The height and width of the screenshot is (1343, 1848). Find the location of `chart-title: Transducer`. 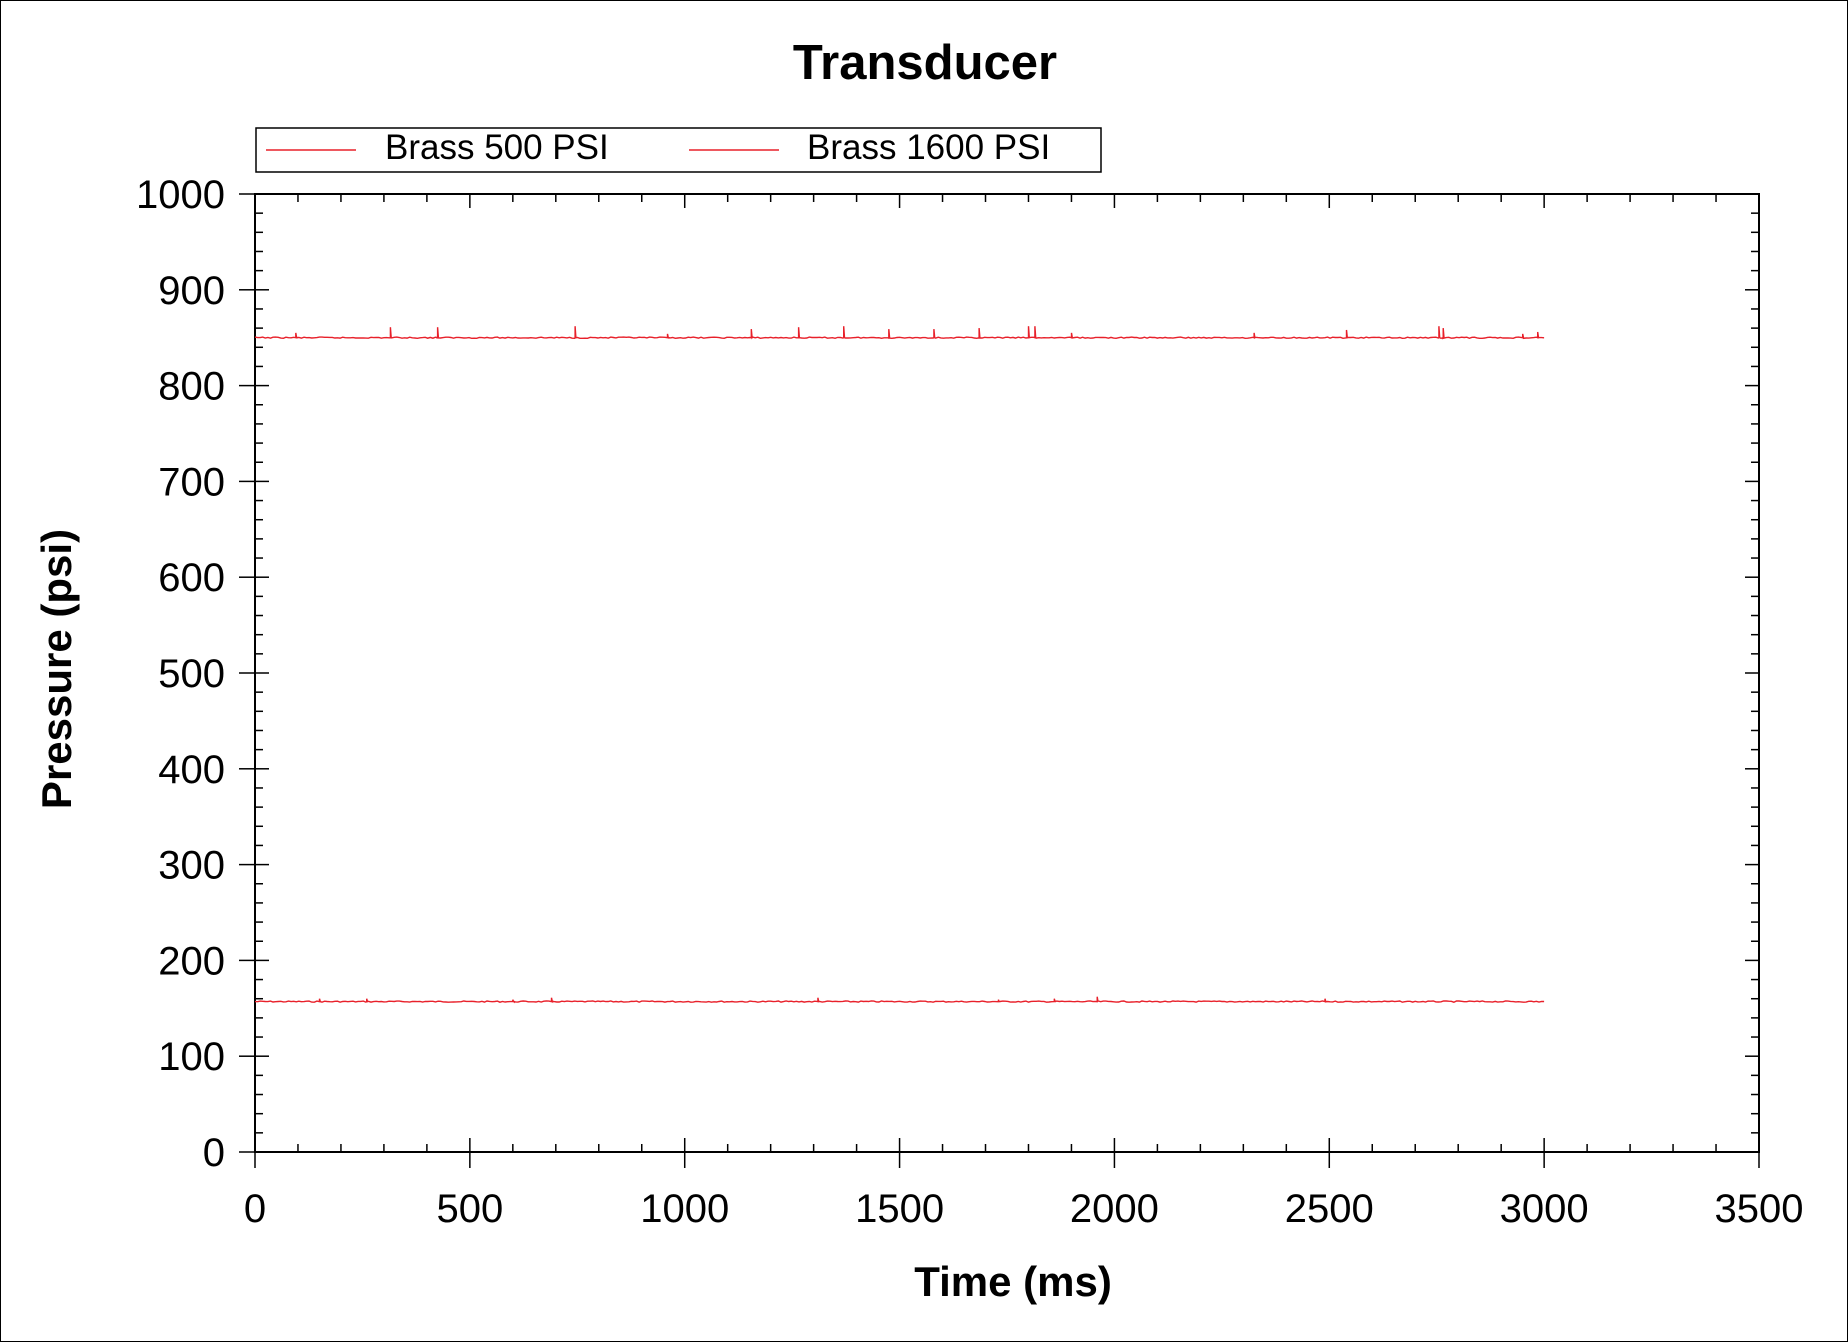

chart-title: Transducer is located at coordinates (925, 63).